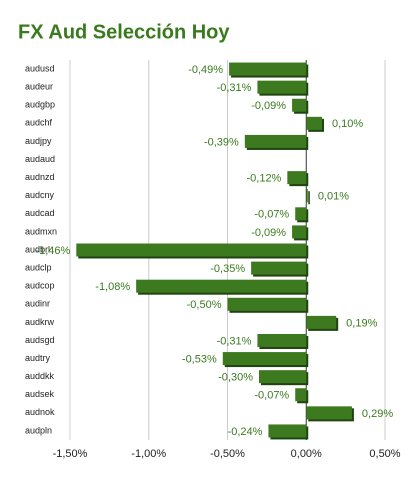 Image resolution: width=408 pixels, height=480 pixels. What do you see at coordinates (40, 195) in the screenshot?
I see `y-tick-label: audcny` at bounding box center [40, 195].